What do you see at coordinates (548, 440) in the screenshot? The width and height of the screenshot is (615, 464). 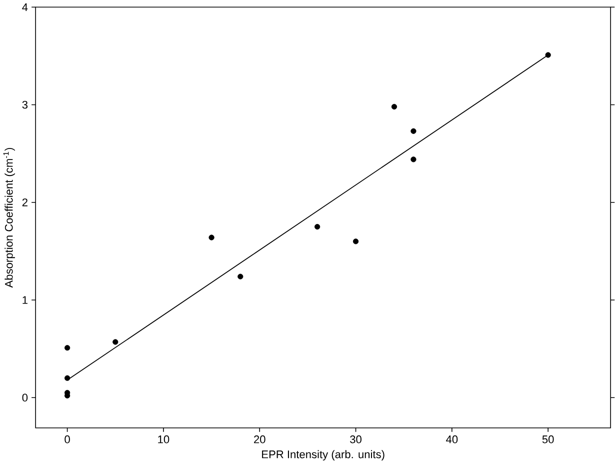 I see `x-tick-label: 50` at bounding box center [548, 440].